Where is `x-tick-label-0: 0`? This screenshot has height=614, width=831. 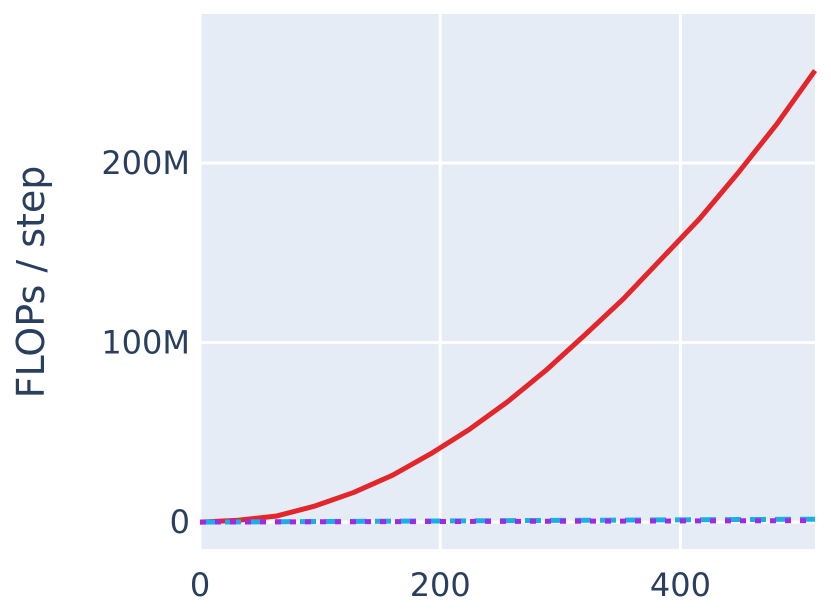
x-tick-label-0: 0 is located at coordinates (200, 585).